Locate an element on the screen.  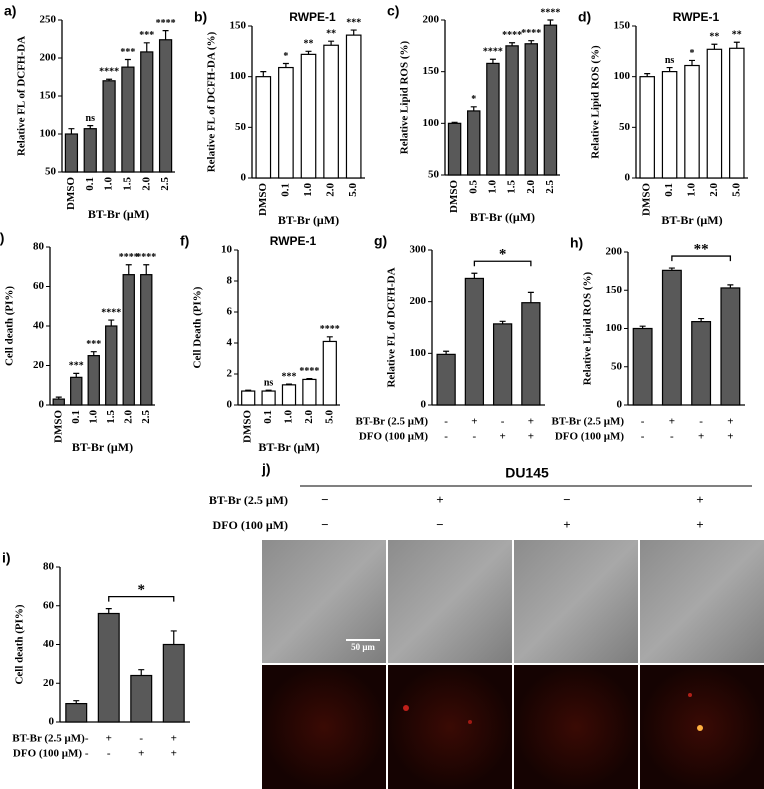
condition-label: DFO (100 μM) - is located at coordinates (51, 754).